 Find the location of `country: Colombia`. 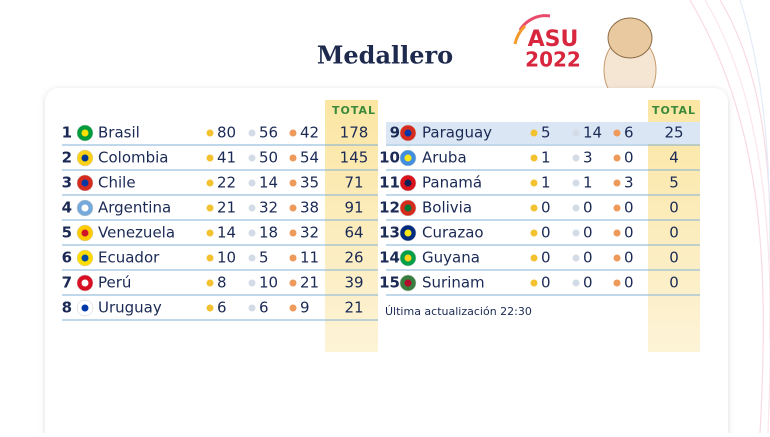

country: Colombia is located at coordinates (133, 158).